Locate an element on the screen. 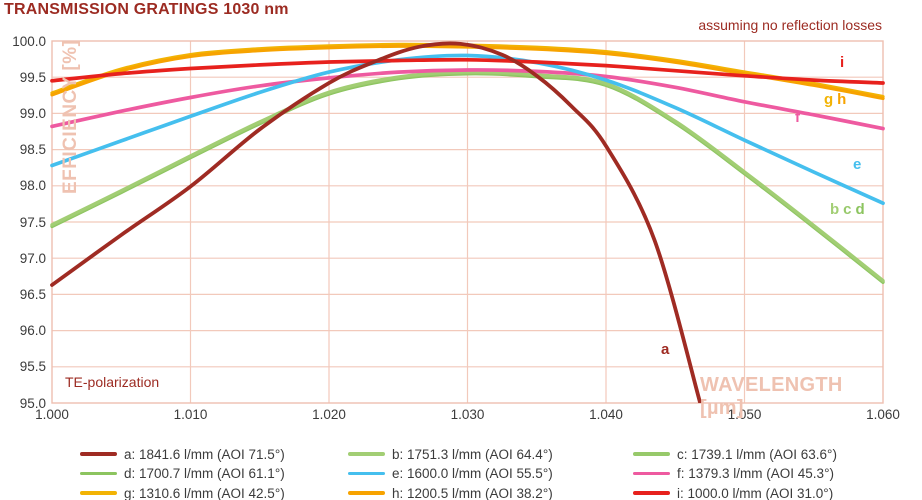  x-tick-label: 1.050 is located at coordinates (744, 414).